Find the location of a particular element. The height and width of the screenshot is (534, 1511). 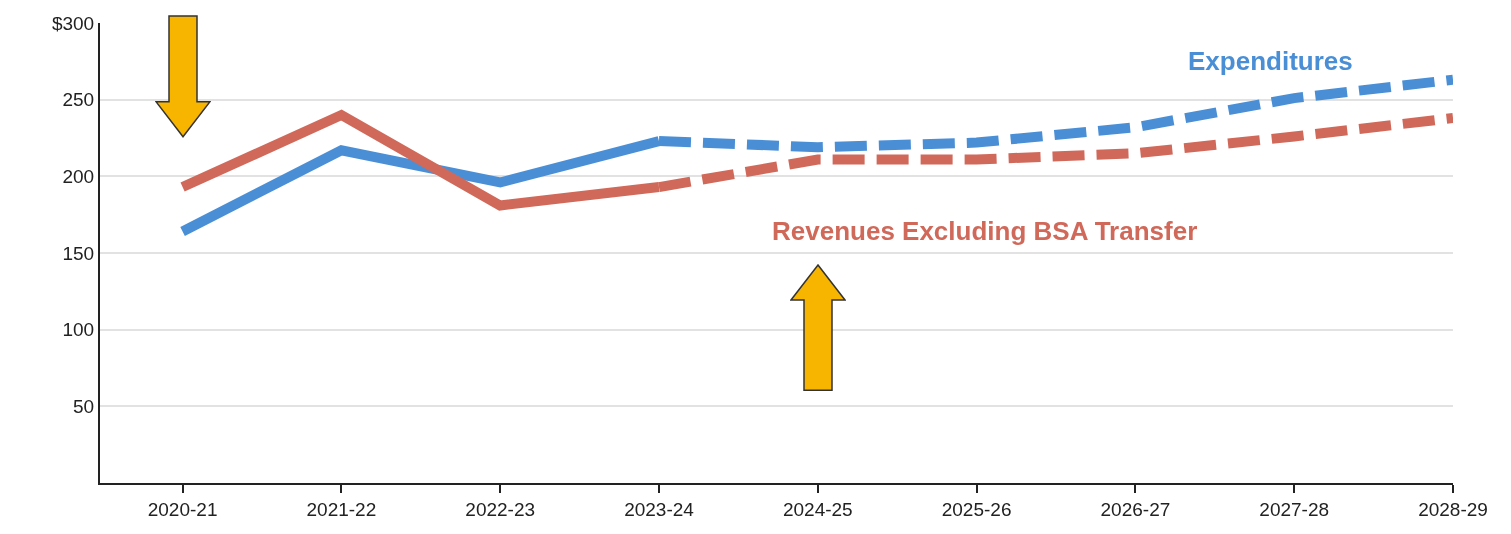

y-tick-label: $300 is located at coordinates (73, 23).